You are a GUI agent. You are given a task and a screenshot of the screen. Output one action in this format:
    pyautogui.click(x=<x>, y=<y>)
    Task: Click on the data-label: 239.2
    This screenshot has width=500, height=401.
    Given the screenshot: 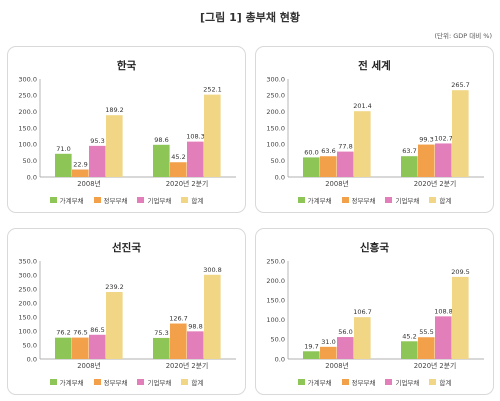 What is the action you would take?
    pyautogui.click(x=114, y=287)
    